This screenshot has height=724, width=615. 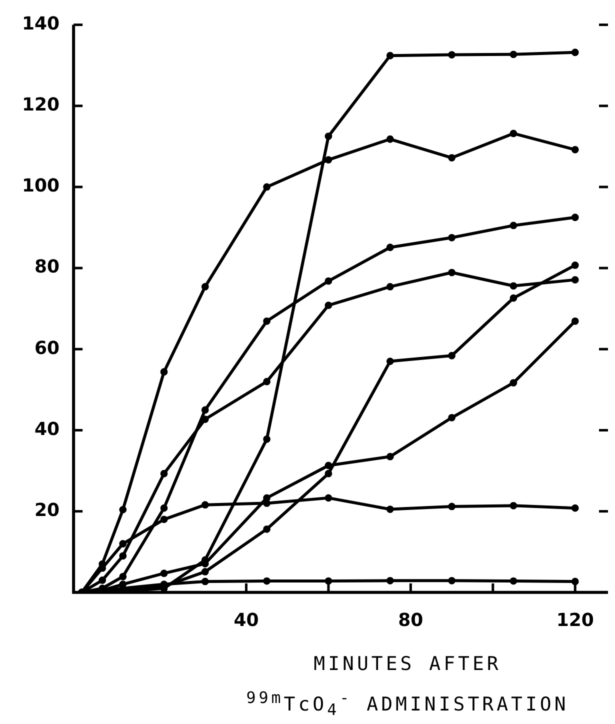 I want to click on x-tick-label: 80, so click(x=411, y=620).